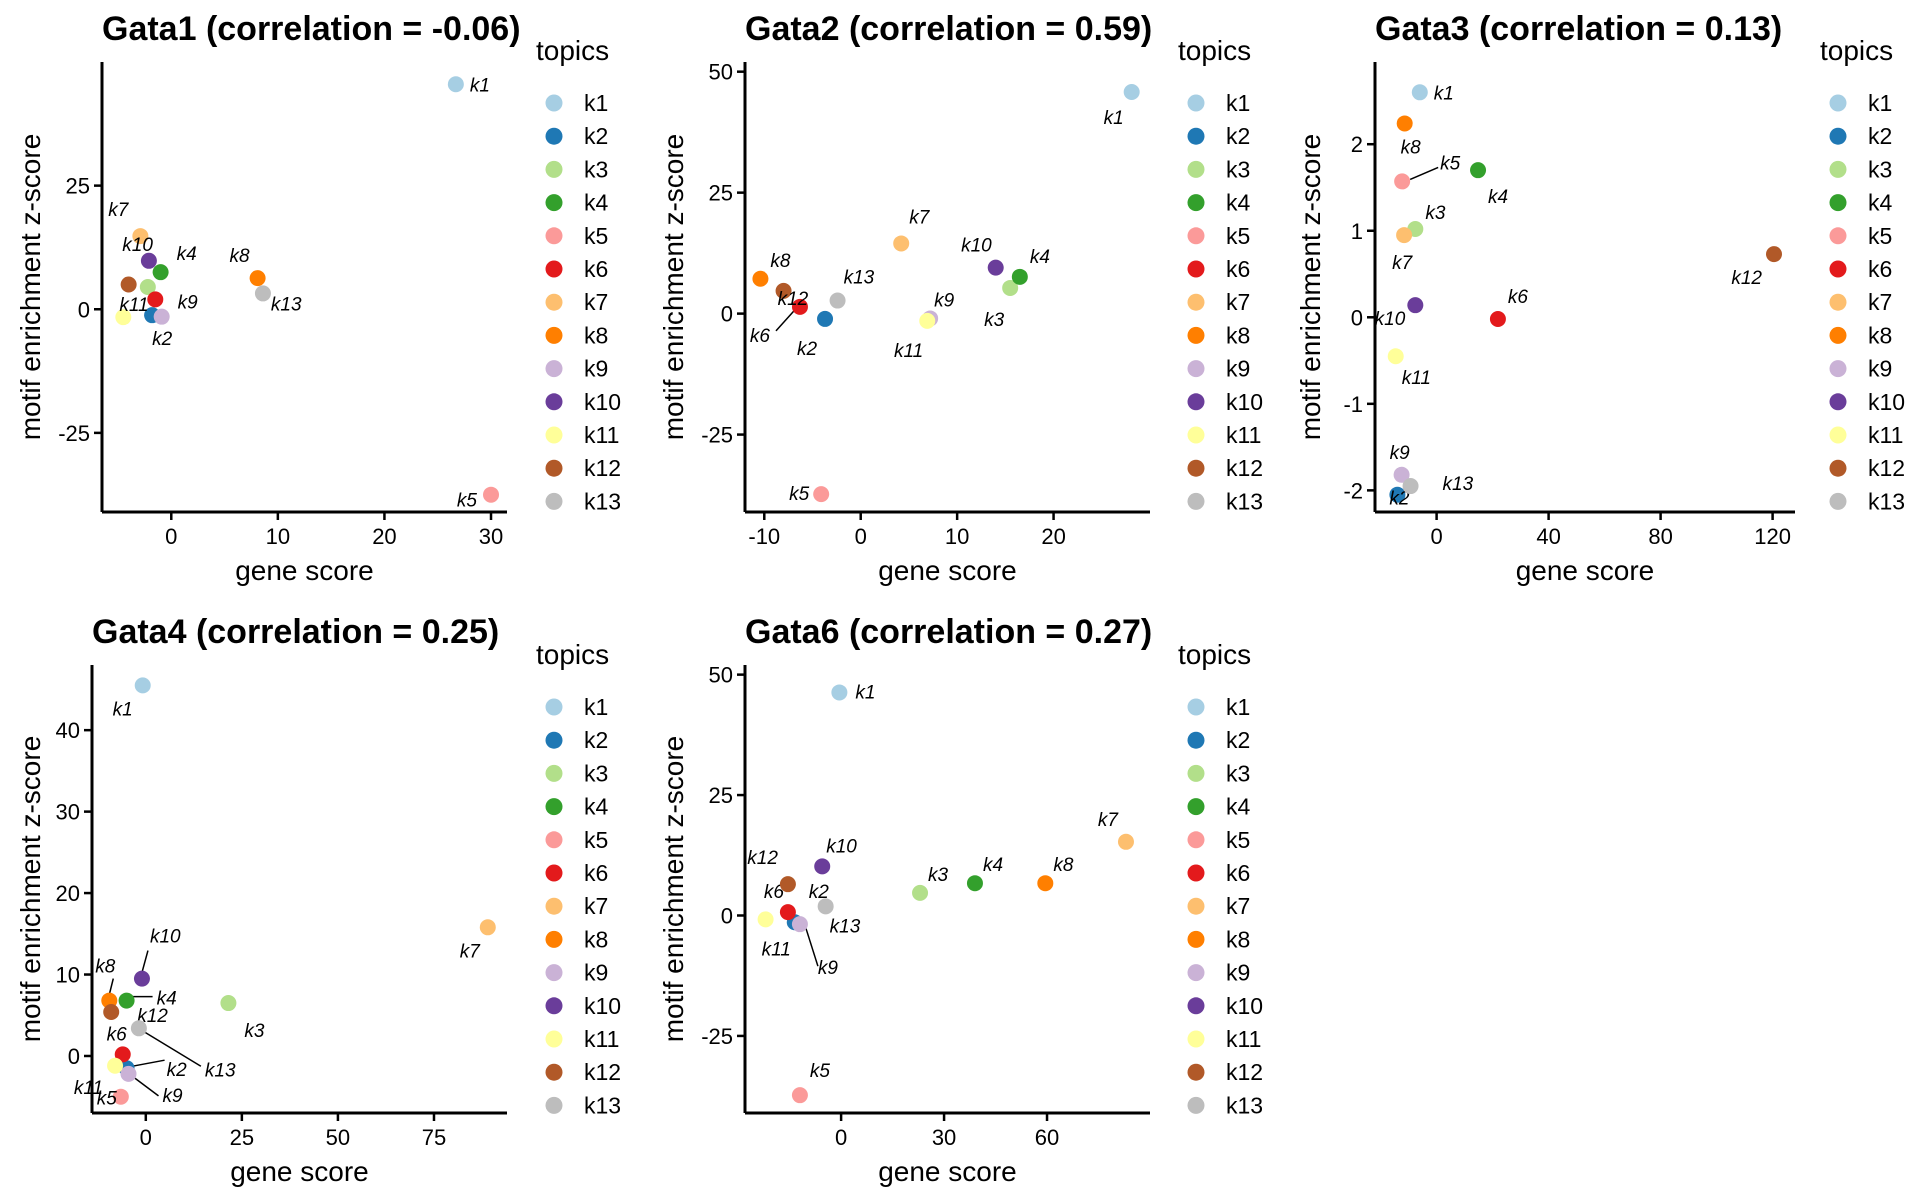 This screenshot has width=1920, height=1200. I want to click on y-tick-label: 25, so click(721, 795).